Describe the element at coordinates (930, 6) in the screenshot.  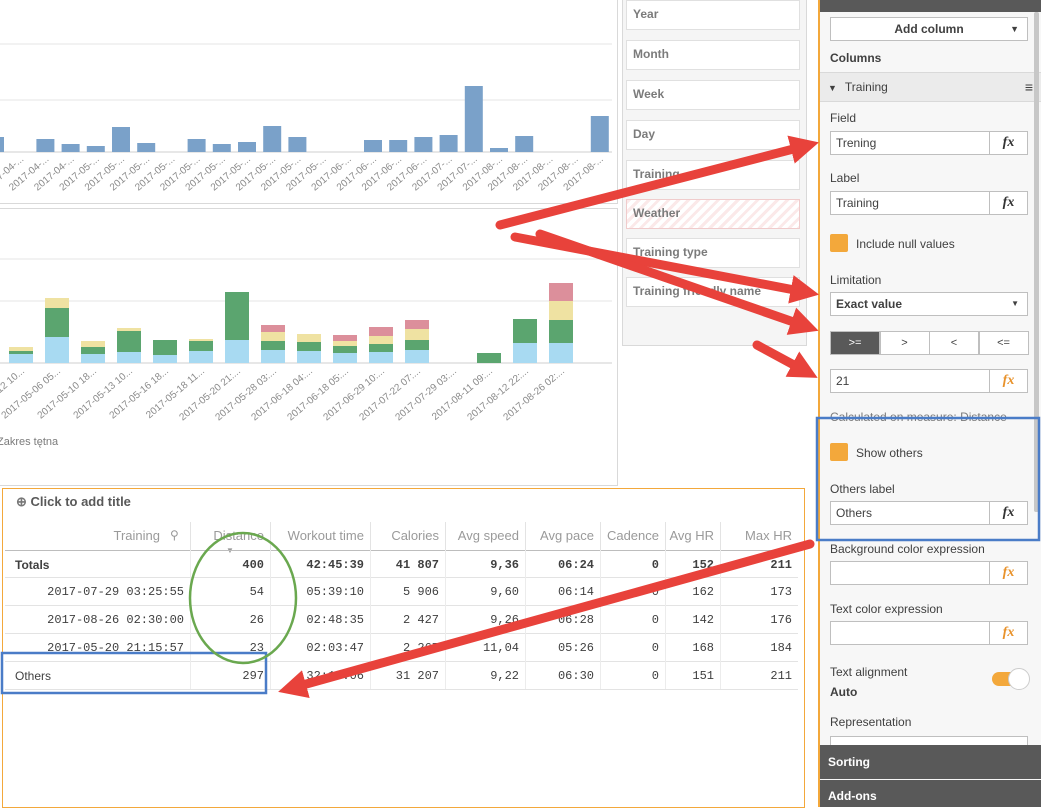
I see `panel-top` at that location.